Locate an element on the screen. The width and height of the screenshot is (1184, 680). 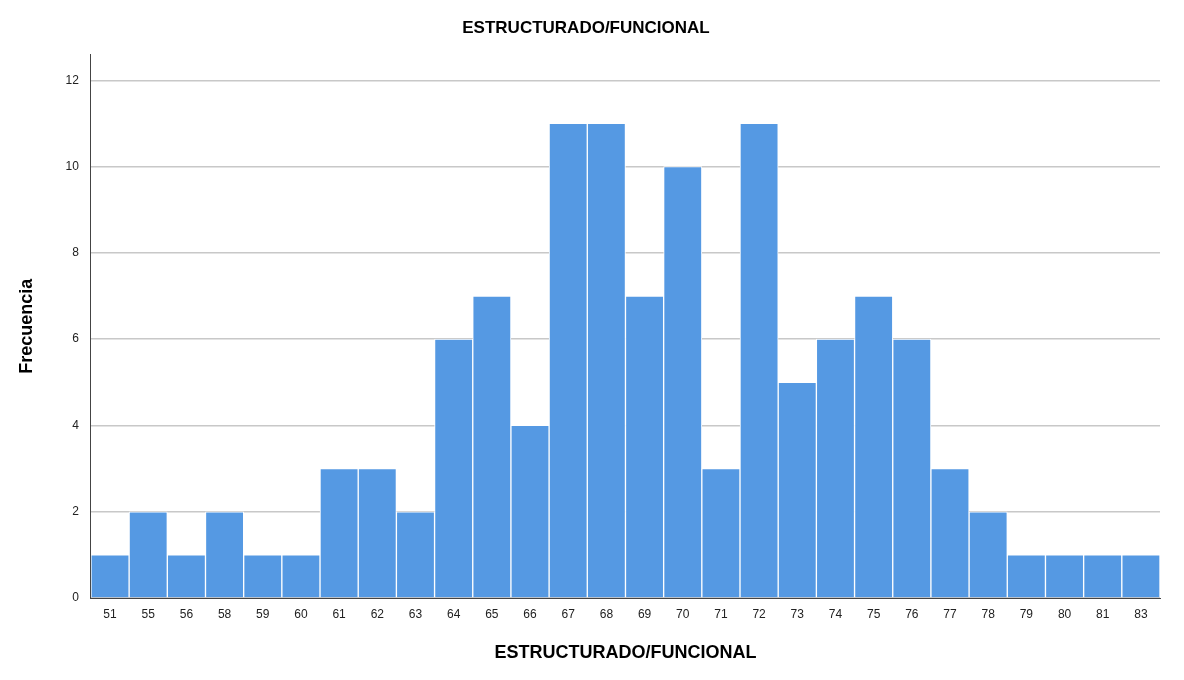
x-tick-label: 65 is located at coordinates (492, 613).